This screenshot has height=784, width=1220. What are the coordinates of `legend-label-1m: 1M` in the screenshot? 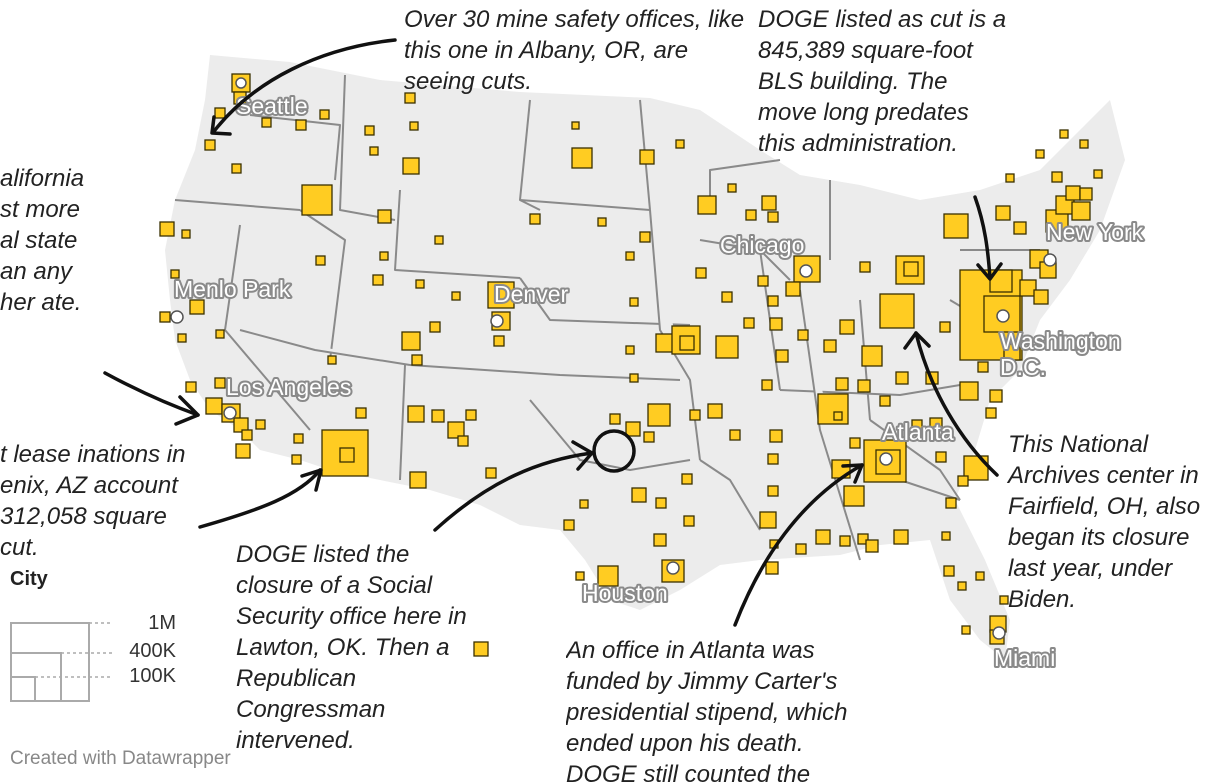 It's located at (162, 623).